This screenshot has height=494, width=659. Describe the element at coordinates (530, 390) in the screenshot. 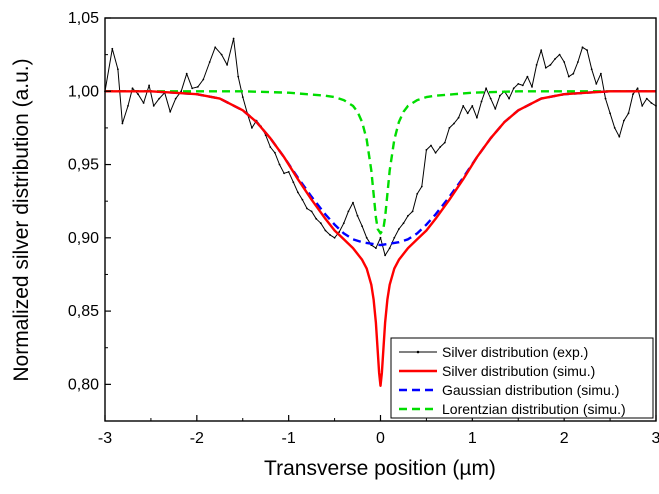

I see `legend-label-2: Gaussian distribution (simu.)` at that location.